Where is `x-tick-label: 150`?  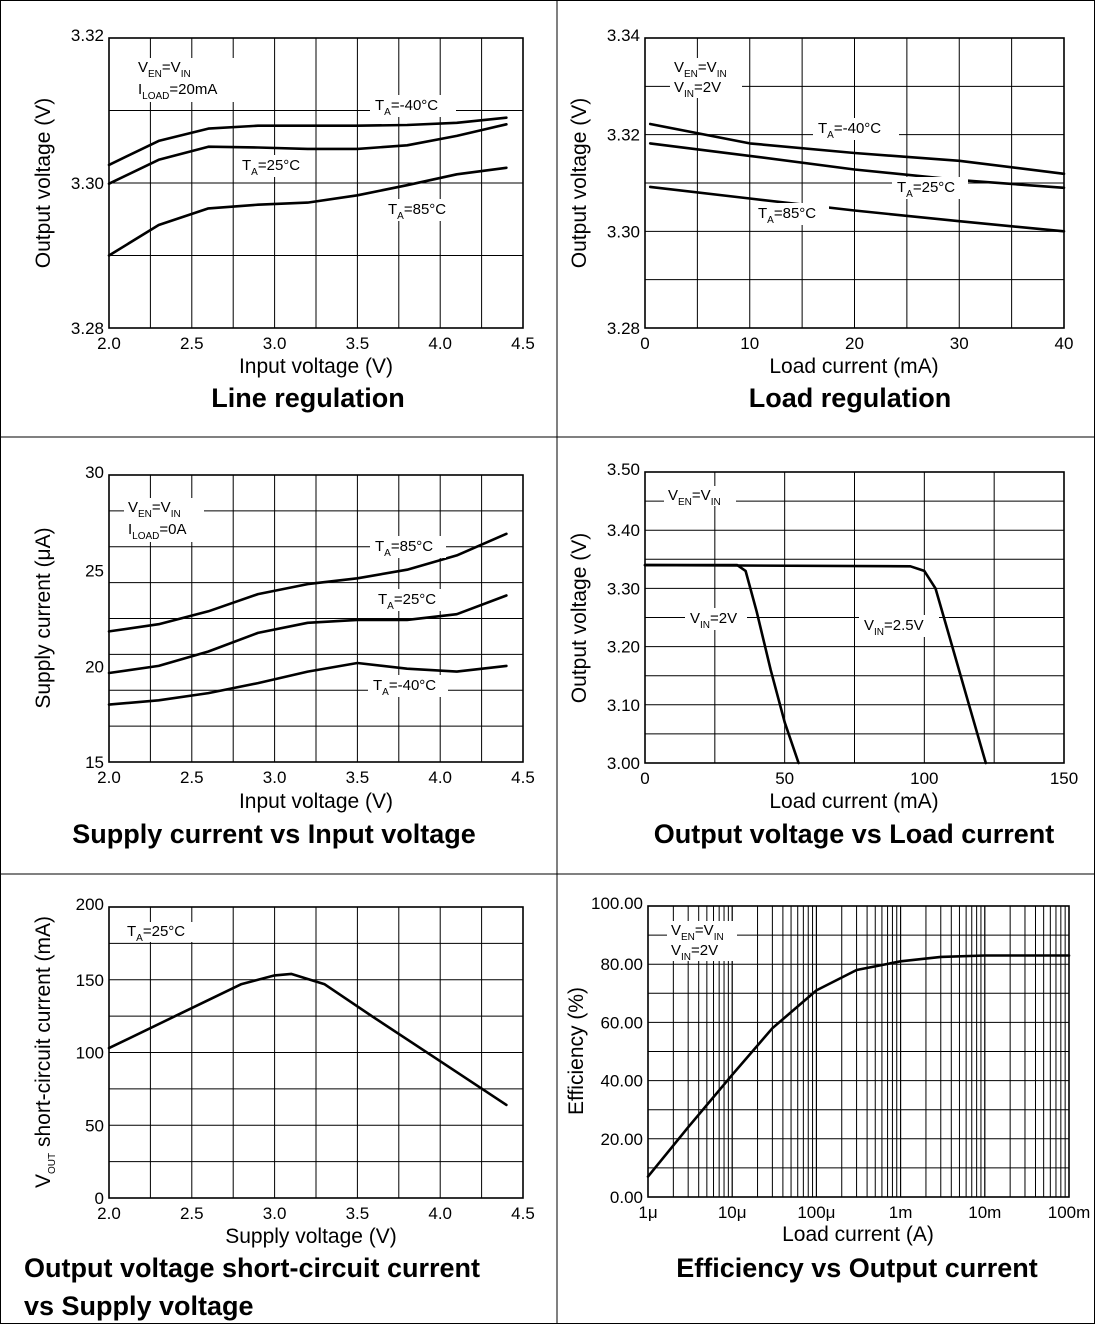
x-tick-label: 150 is located at coordinates (1064, 778).